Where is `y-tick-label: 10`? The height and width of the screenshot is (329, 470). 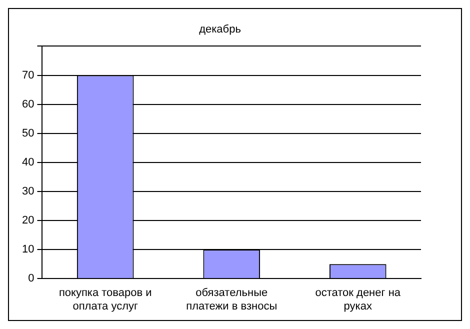 y-tick-label: 10 is located at coordinates (28, 250).